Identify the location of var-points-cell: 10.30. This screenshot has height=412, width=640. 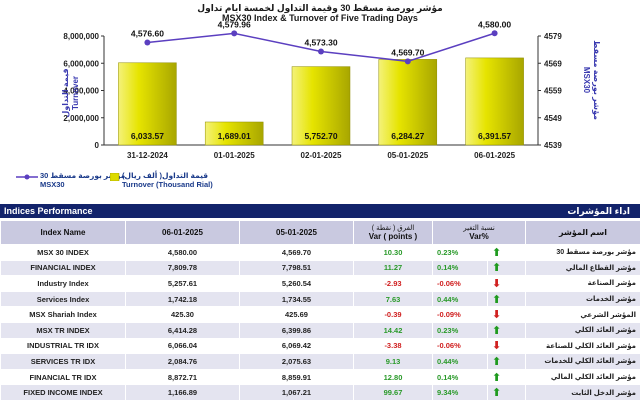
(393, 252).